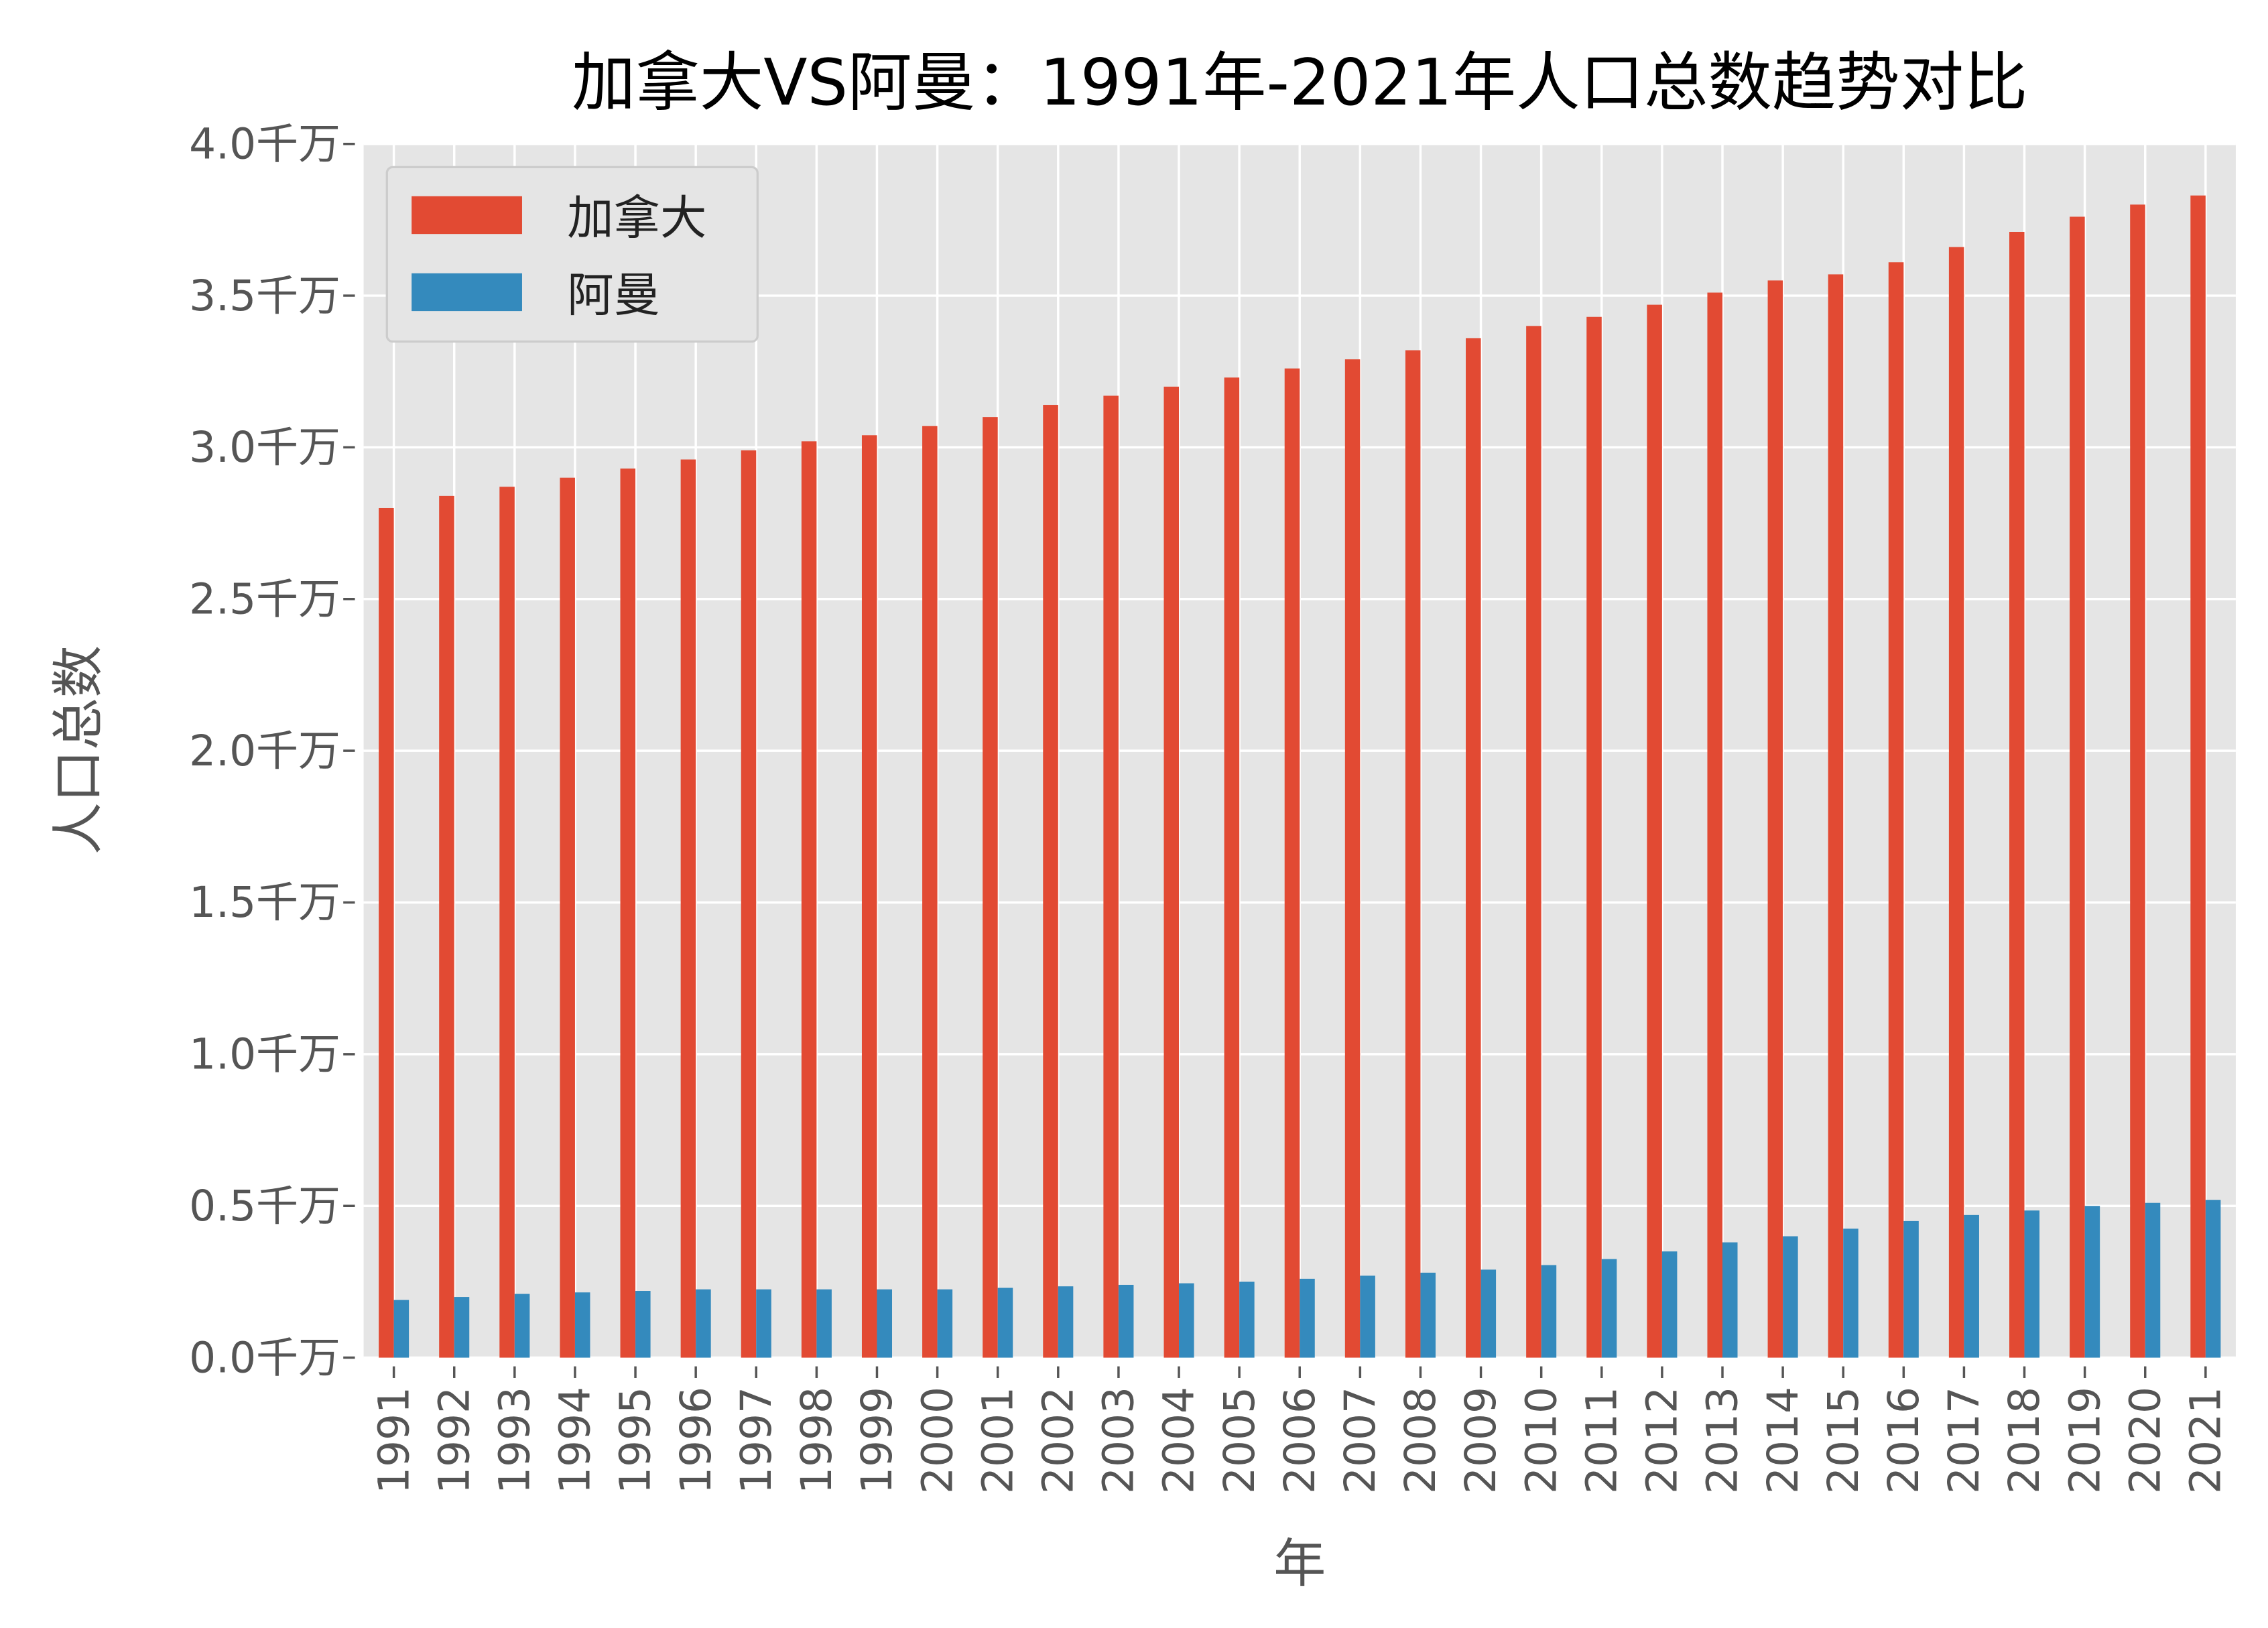 This screenshot has width=2268, height=1628. What do you see at coordinates (637, 218) in the screenshot?
I see `legend-label-canada: 加拿大` at bounding box center [637, 218].